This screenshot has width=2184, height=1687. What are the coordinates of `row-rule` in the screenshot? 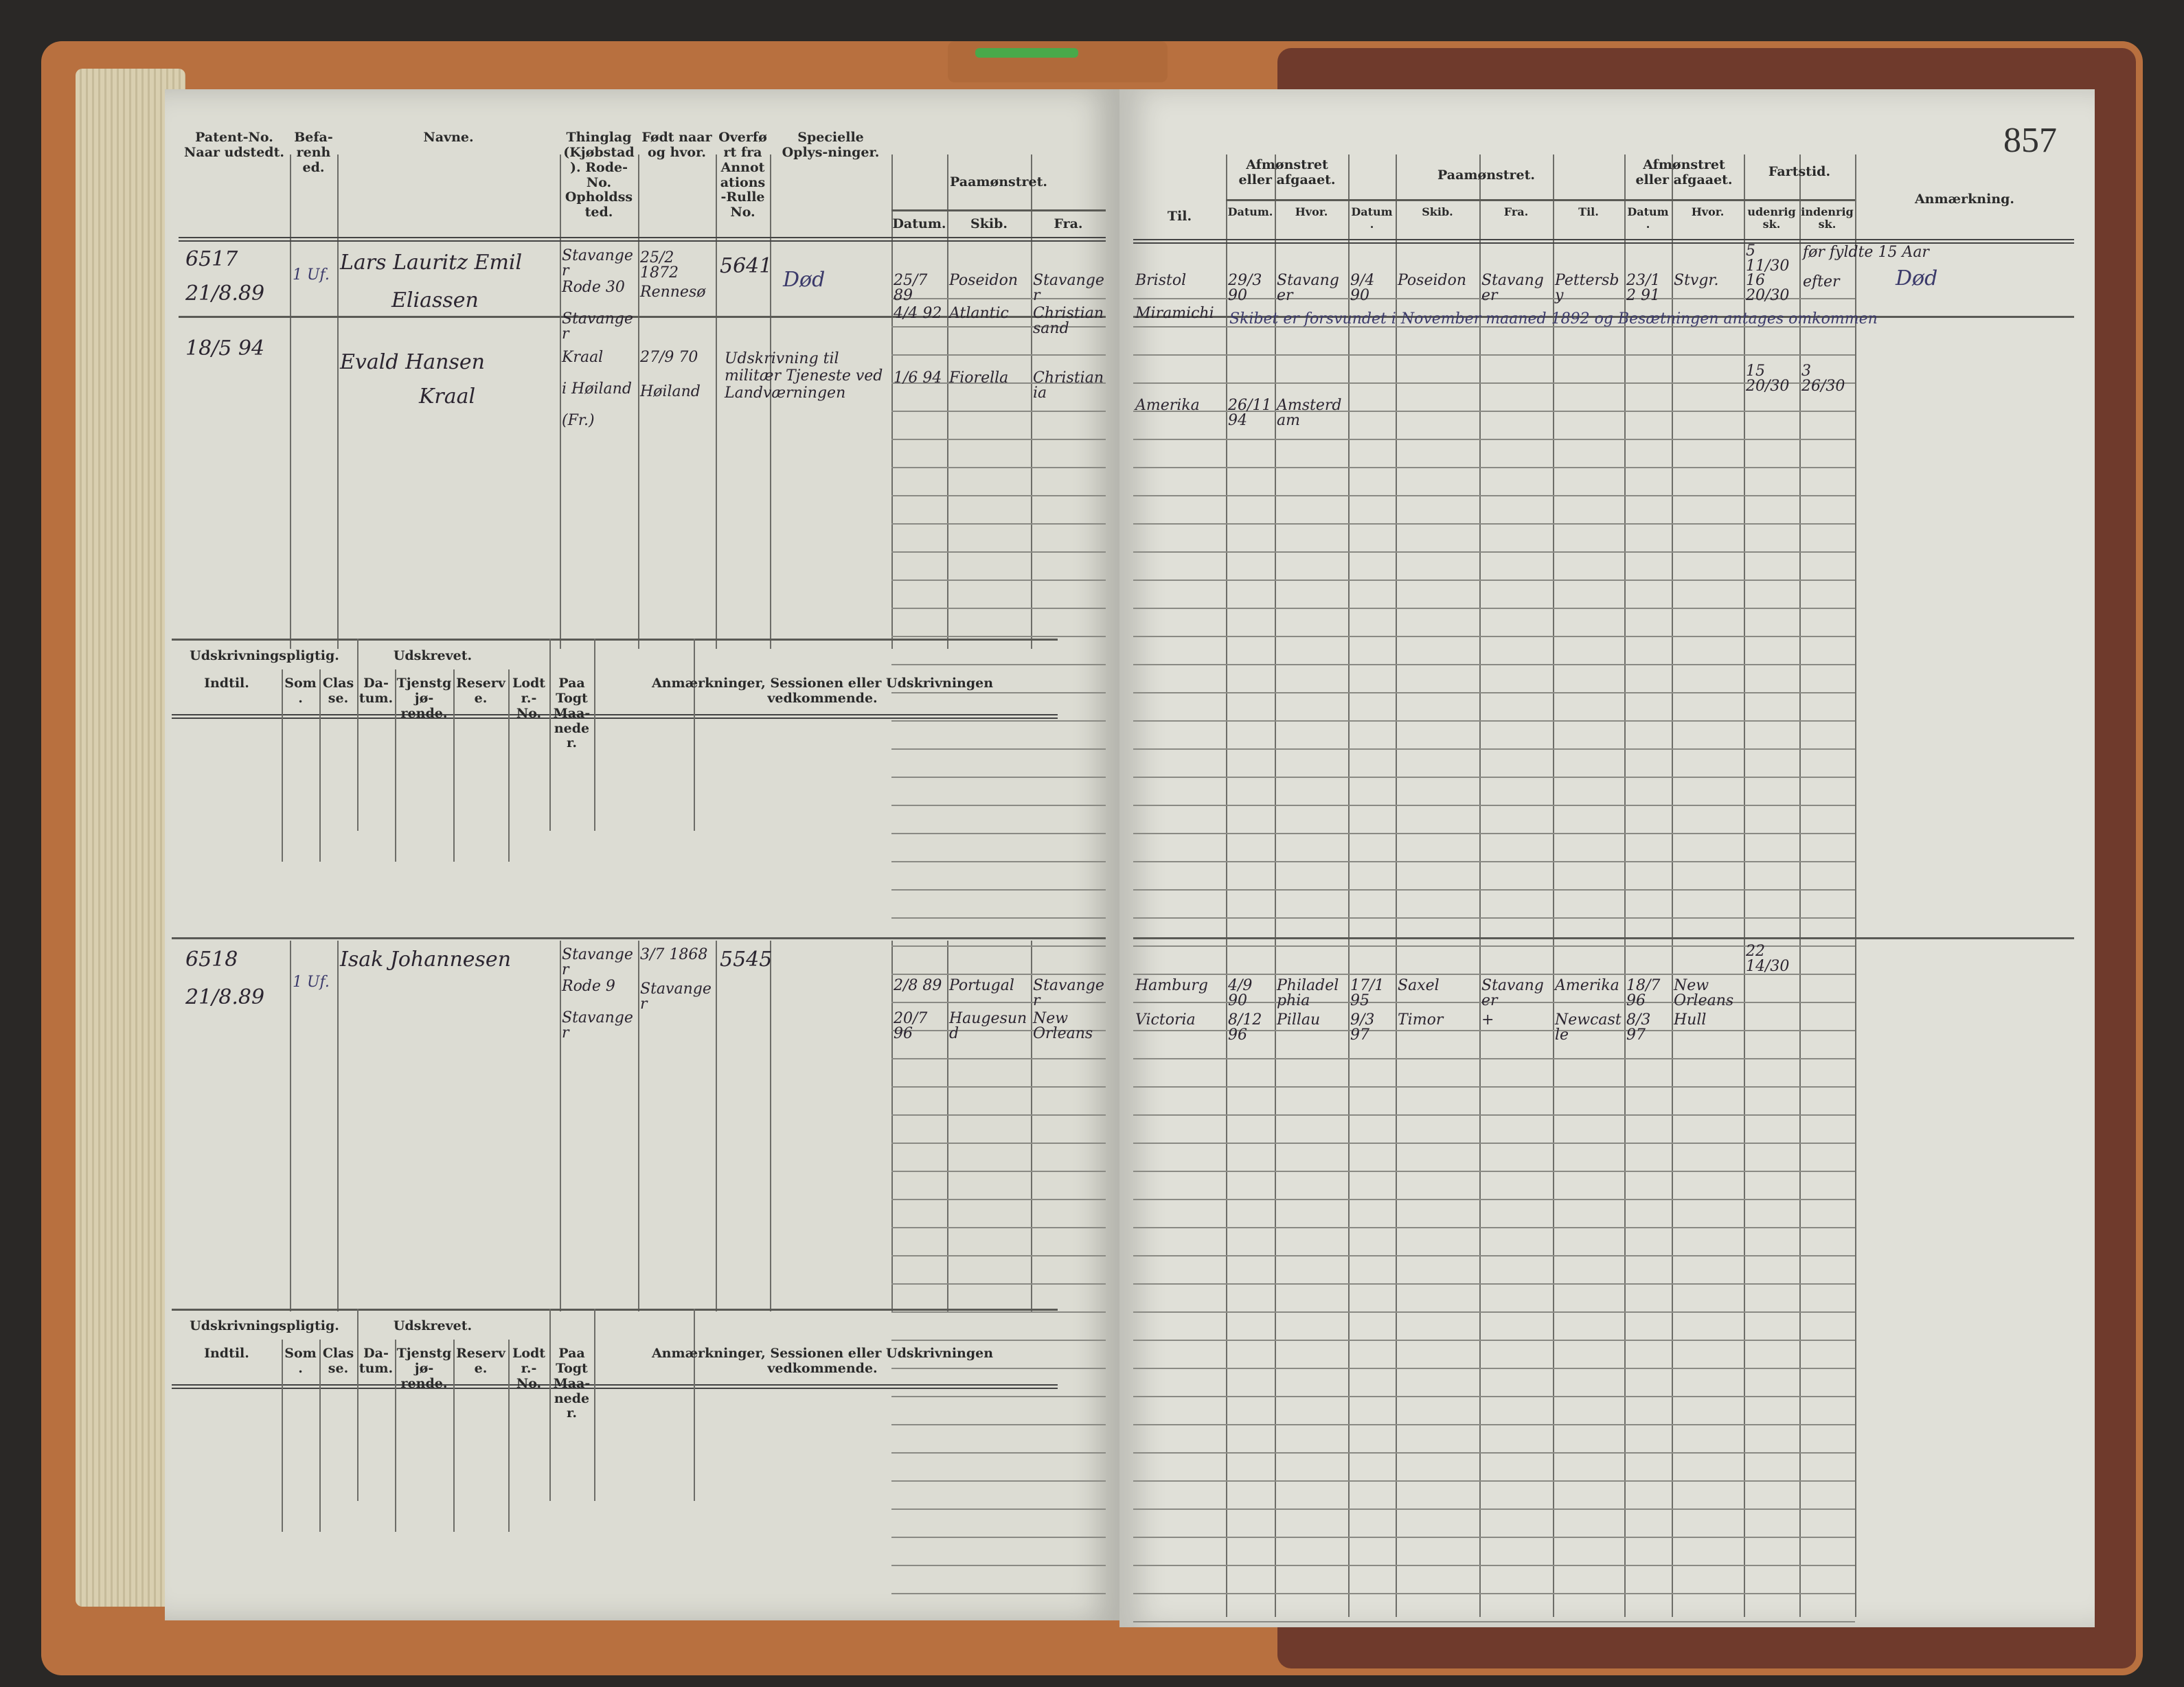 It's located at (642, 317).